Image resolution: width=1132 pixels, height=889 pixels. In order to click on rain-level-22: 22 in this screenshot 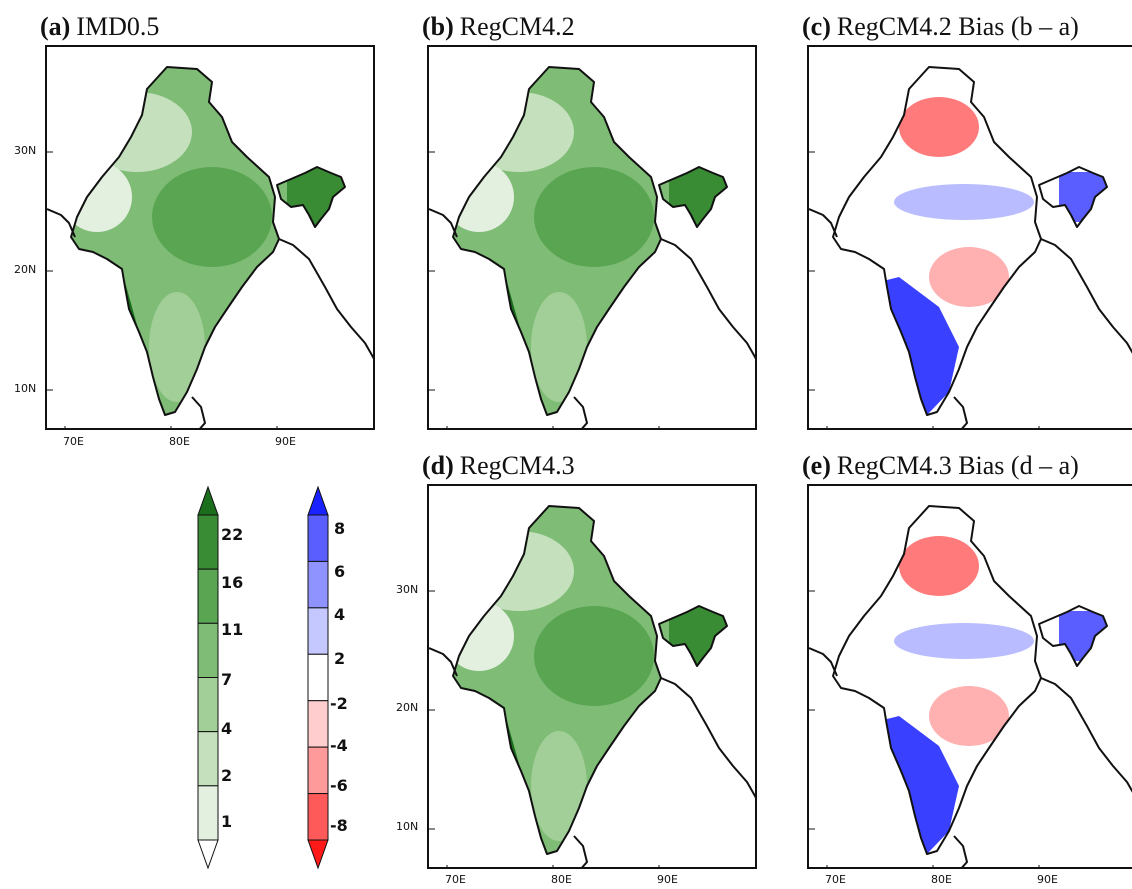, I will do `click(232, 534)`.